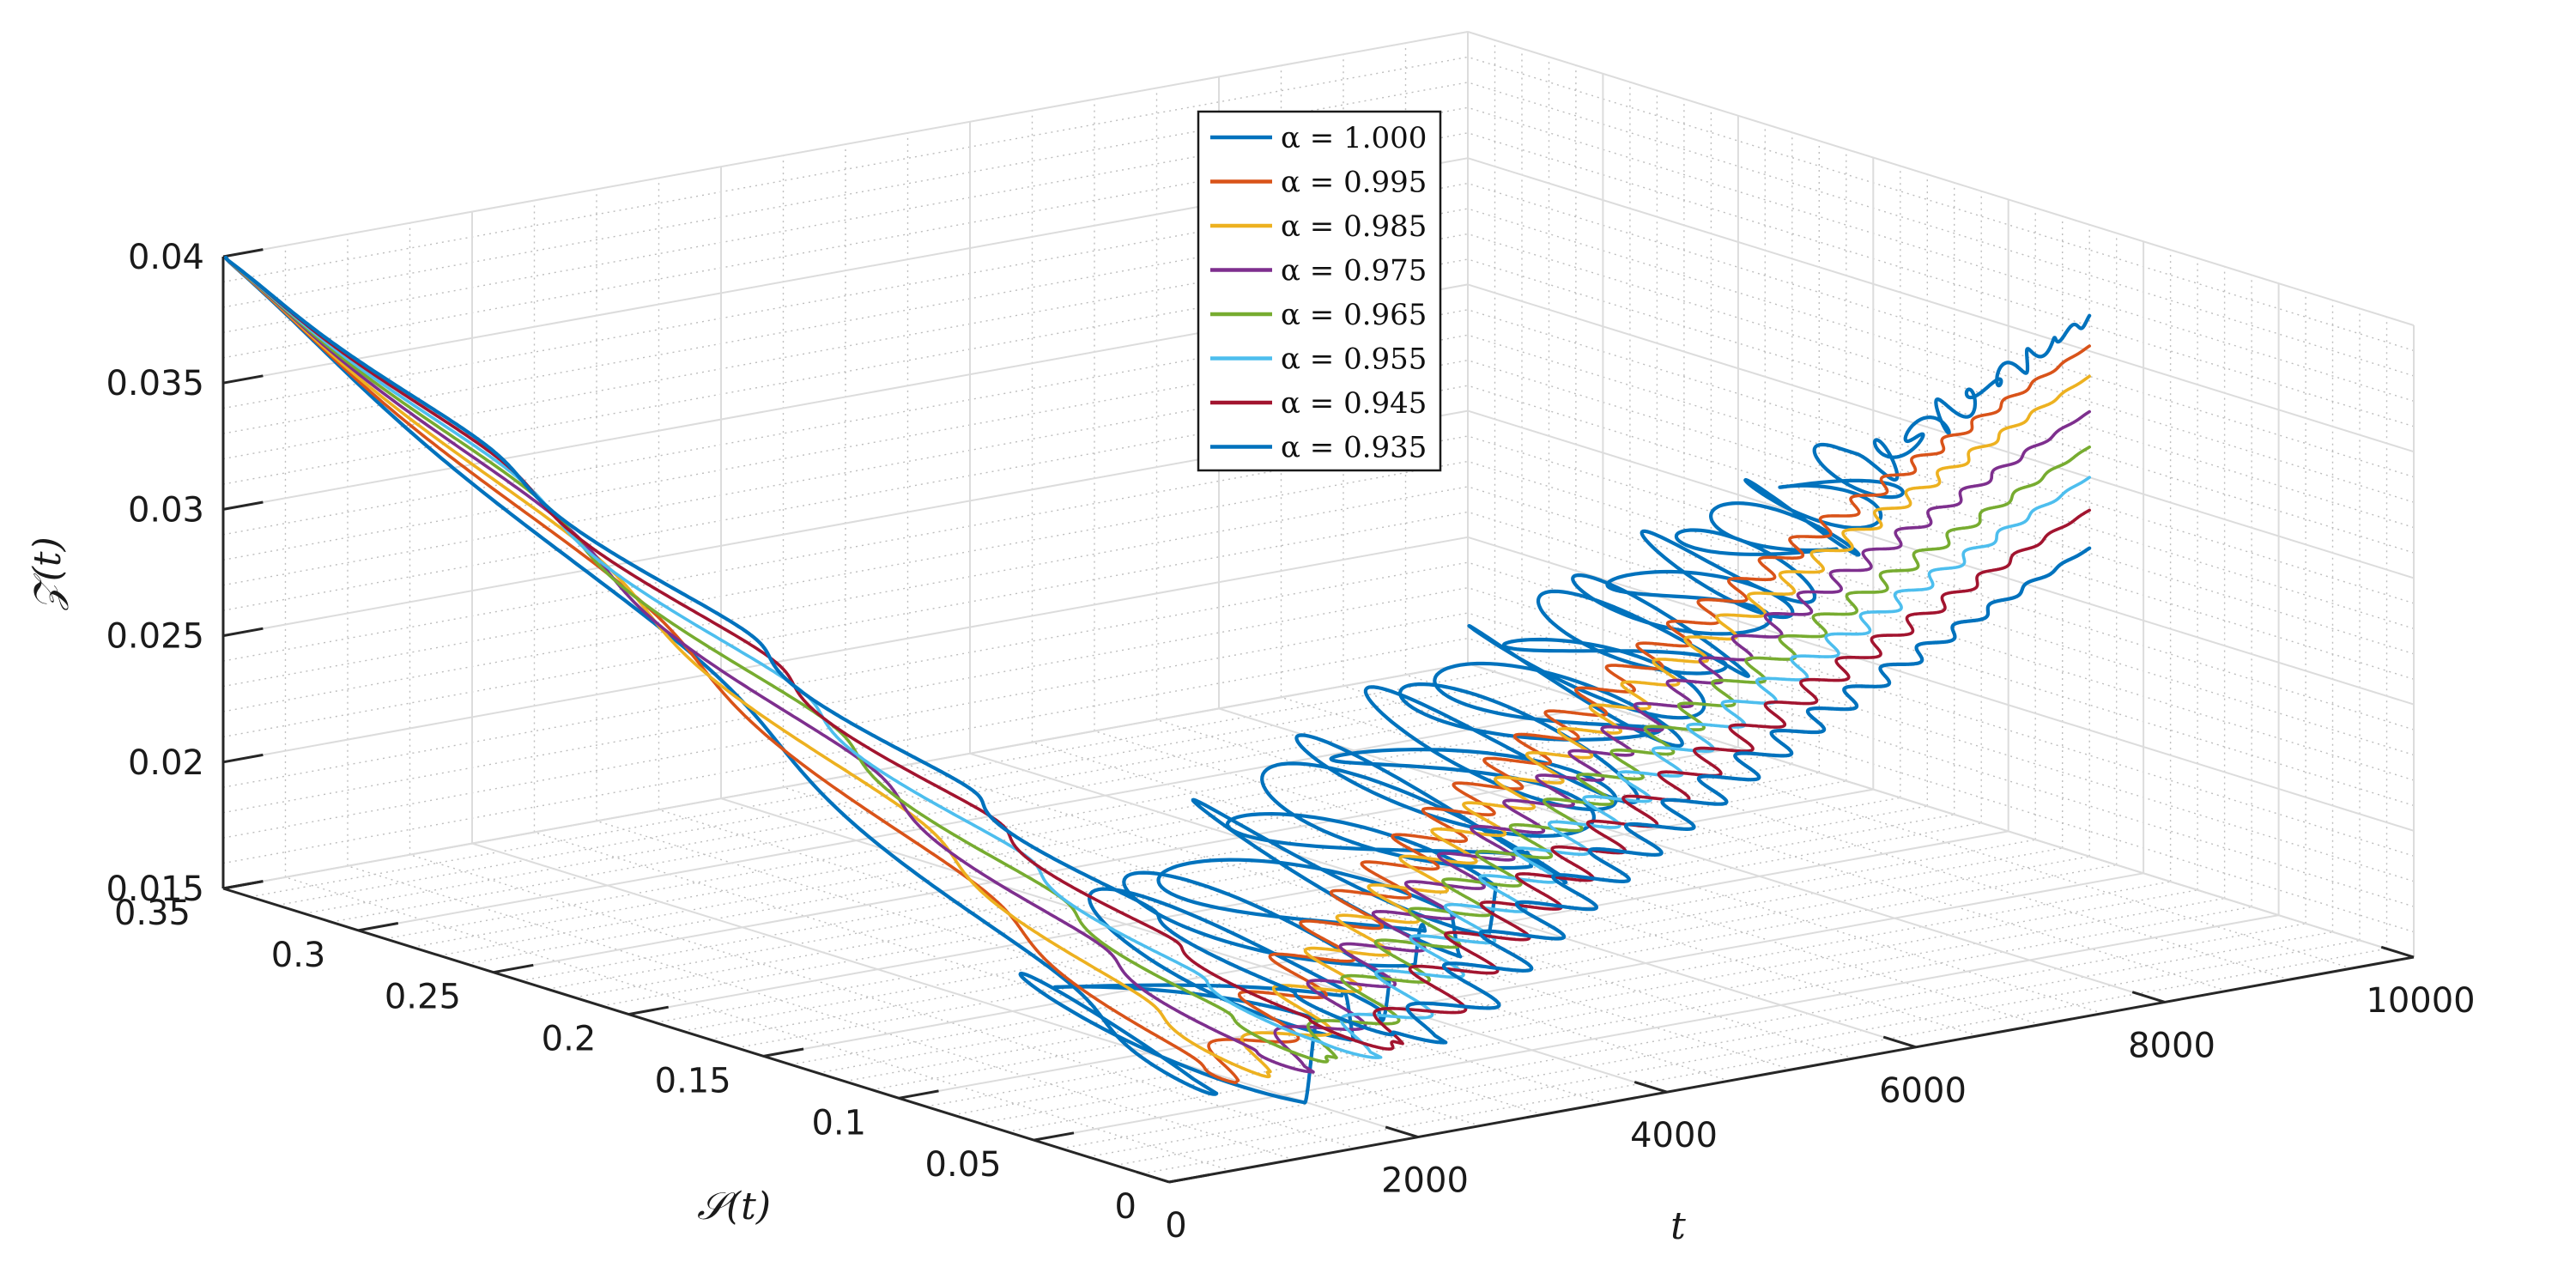 The width and height of the screenshot is (2576, 1261). What do you see at coordinates (1354, 271) in the screenshot?
I see `legend-label: α = 0.975` at bounding box center [1354, 271].